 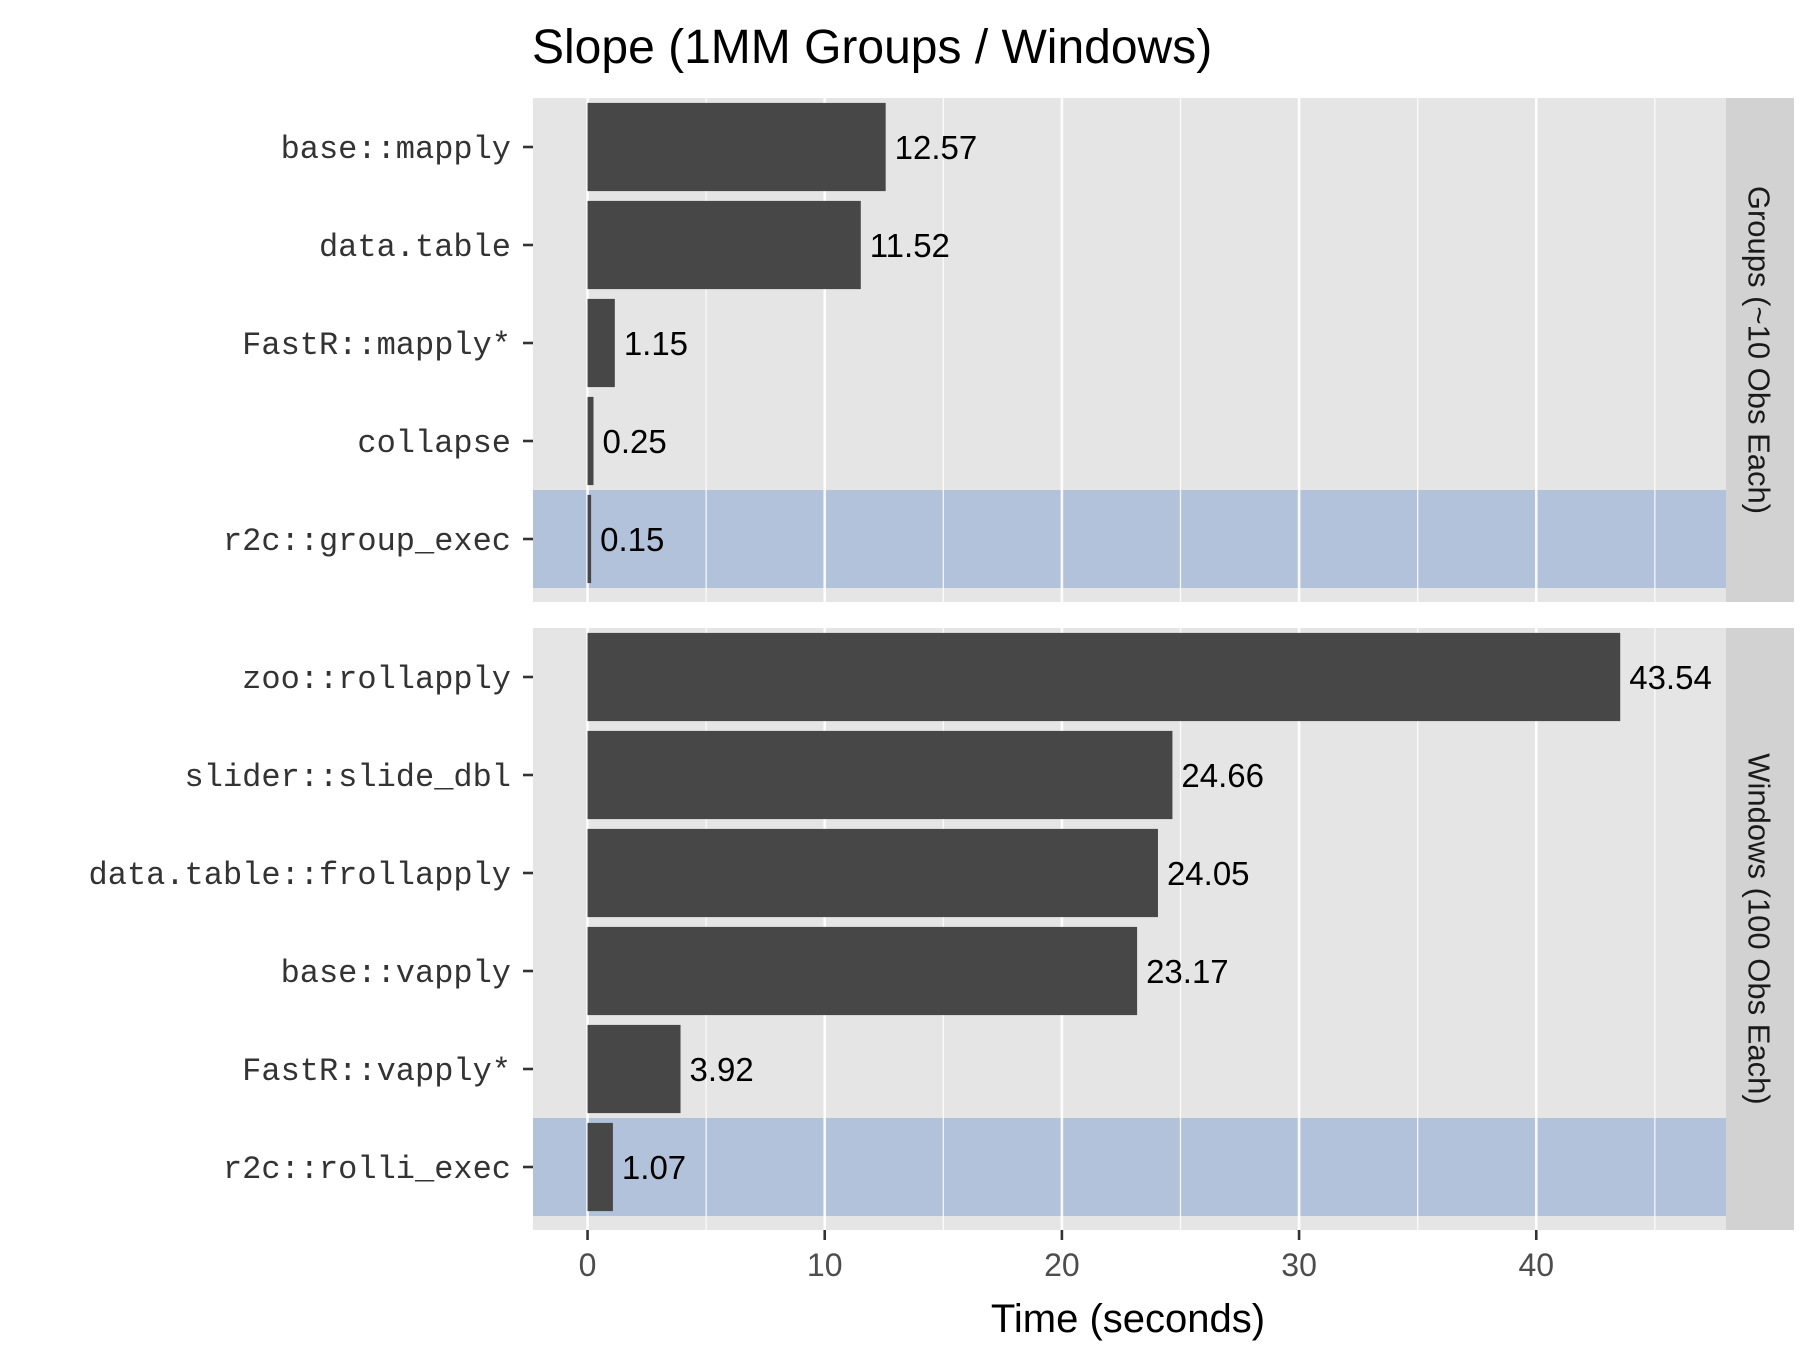 I want to click on chart-title: Slope (1MM Groups / Windows), so click(x=872, y=47).